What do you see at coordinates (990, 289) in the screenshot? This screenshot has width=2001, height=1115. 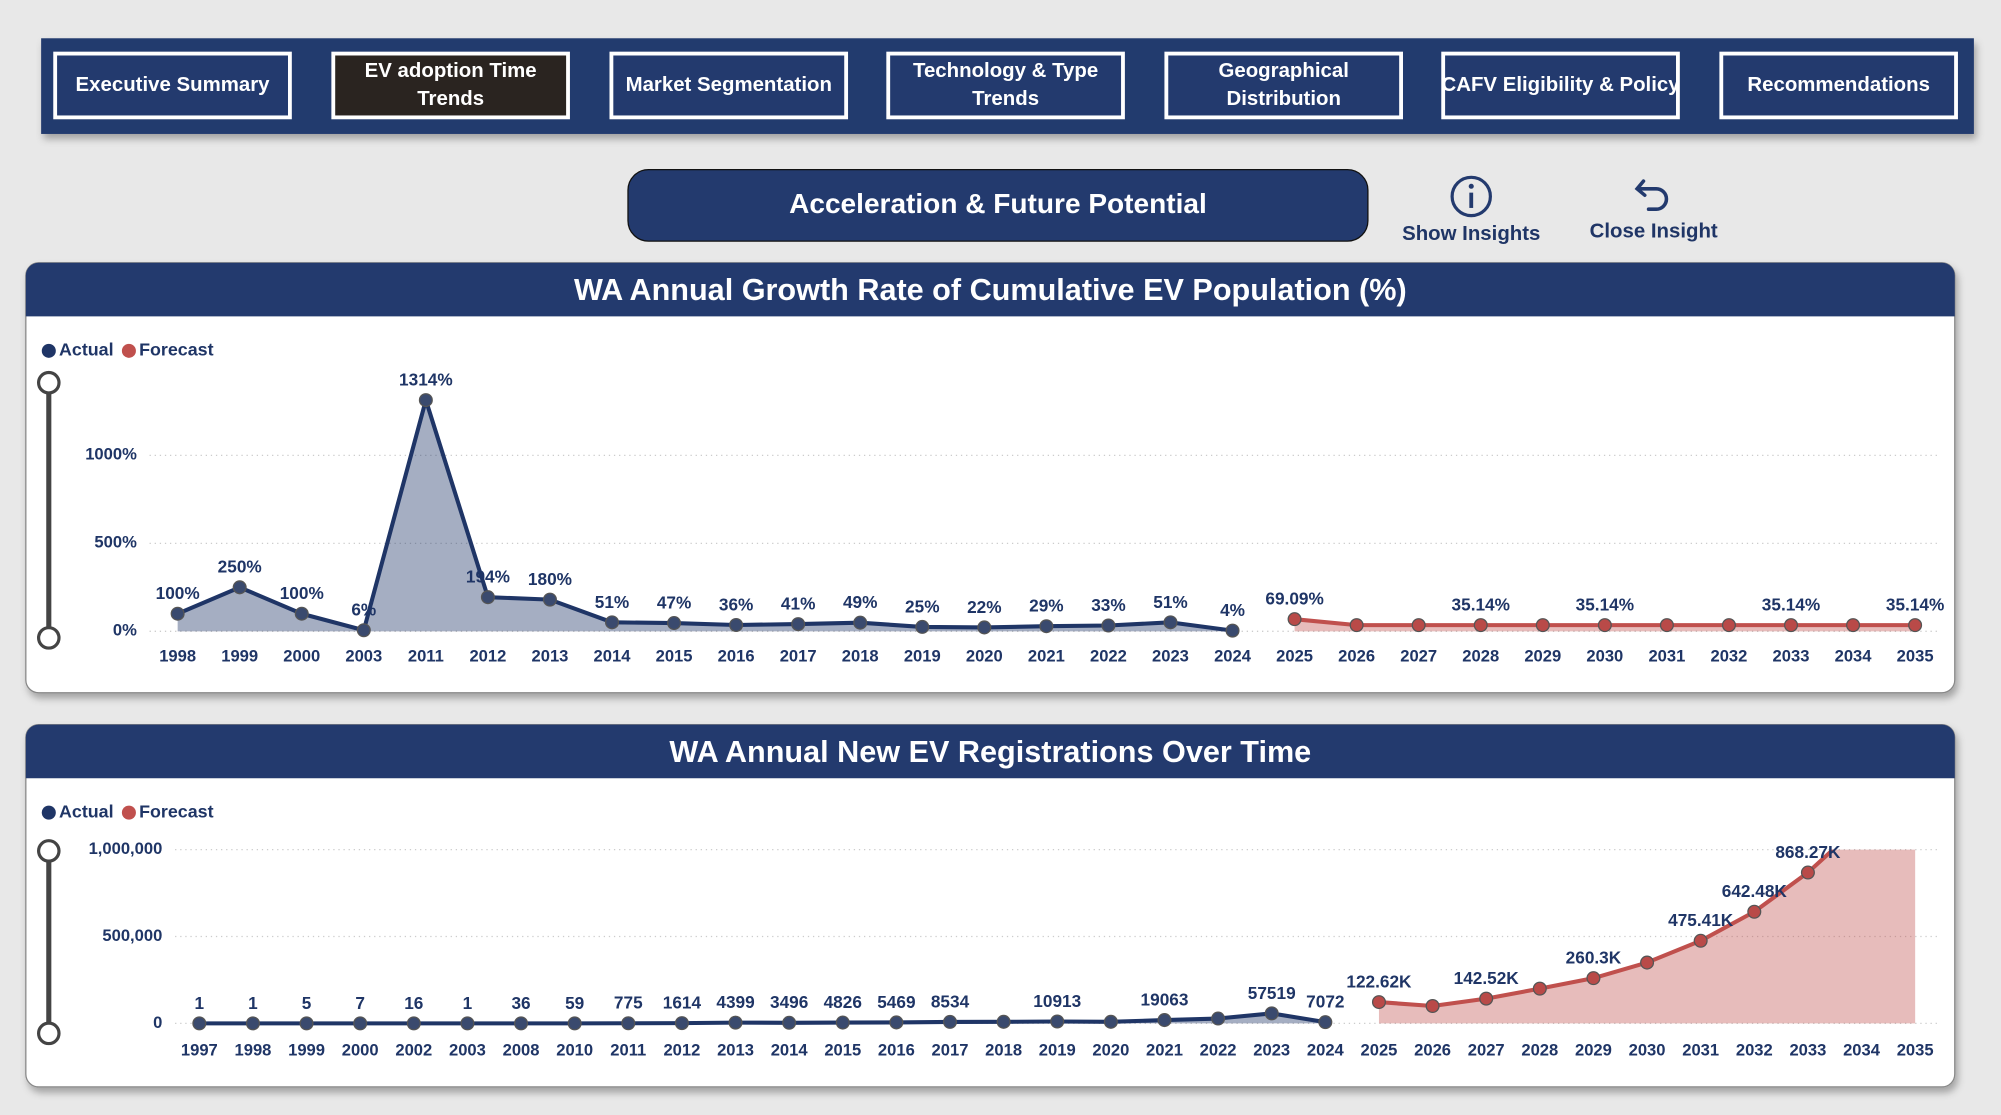 I see `chart-header` at bounding box center [990, 289].